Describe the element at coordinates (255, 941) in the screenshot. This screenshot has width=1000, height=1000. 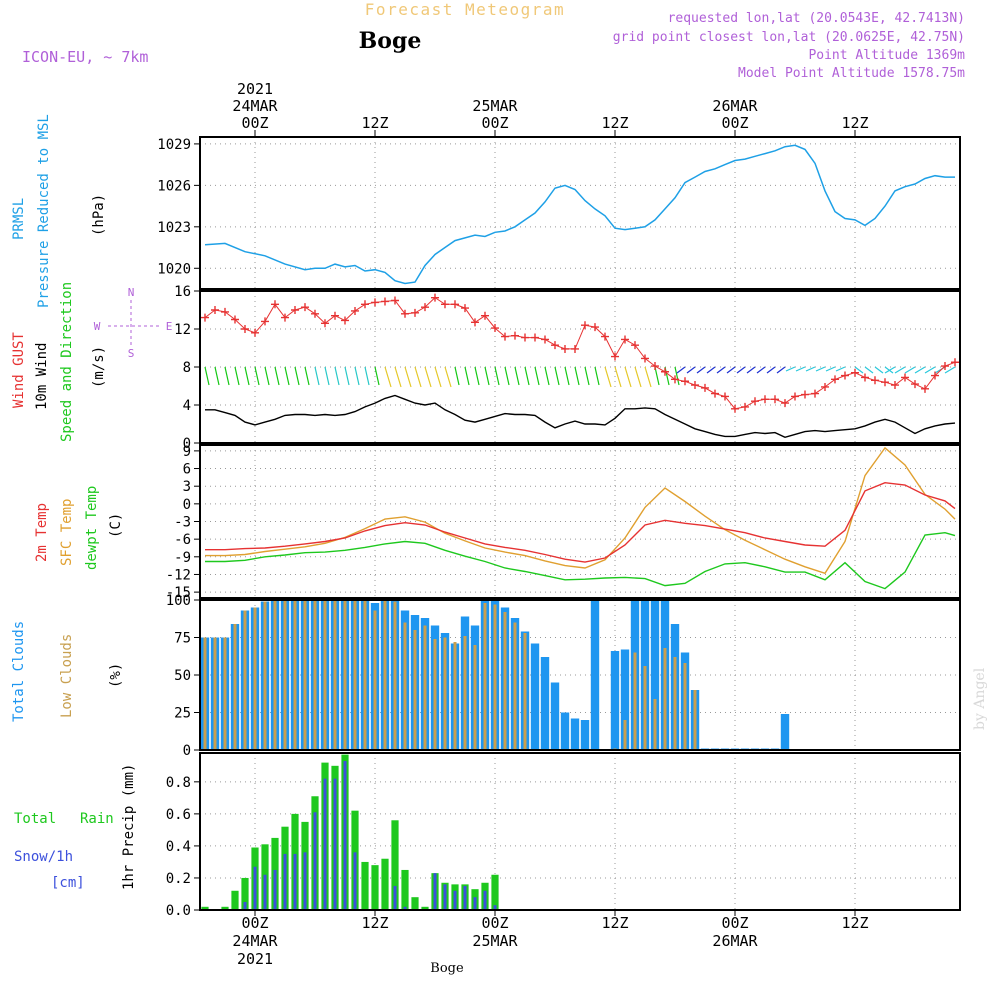
I see `bottom-time-label: 24MAR` at that location.